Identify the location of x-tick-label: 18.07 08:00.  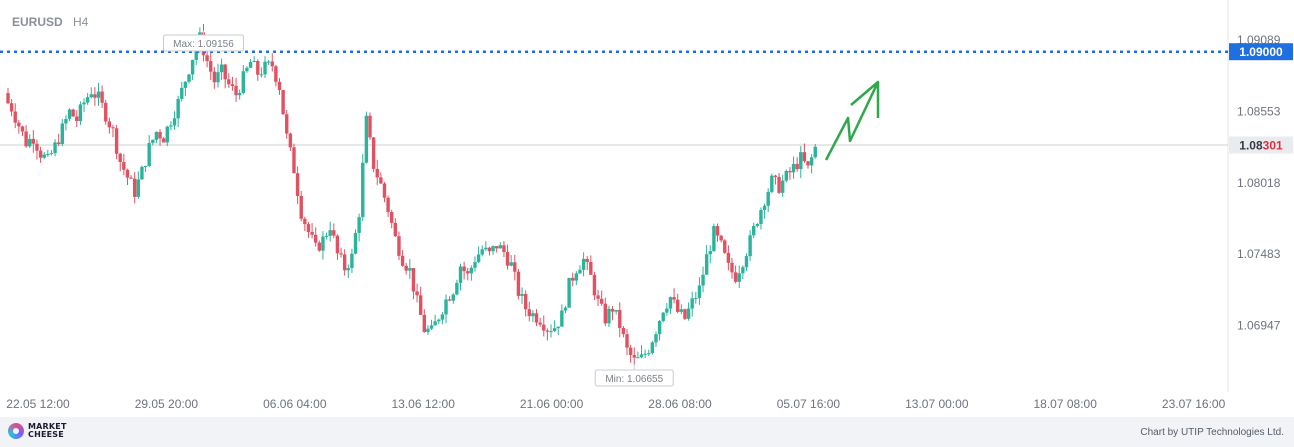
(1065, 404).